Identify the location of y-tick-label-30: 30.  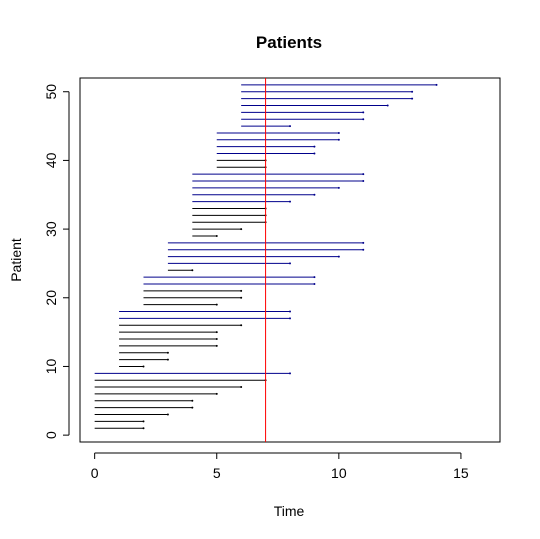
(51, 229).